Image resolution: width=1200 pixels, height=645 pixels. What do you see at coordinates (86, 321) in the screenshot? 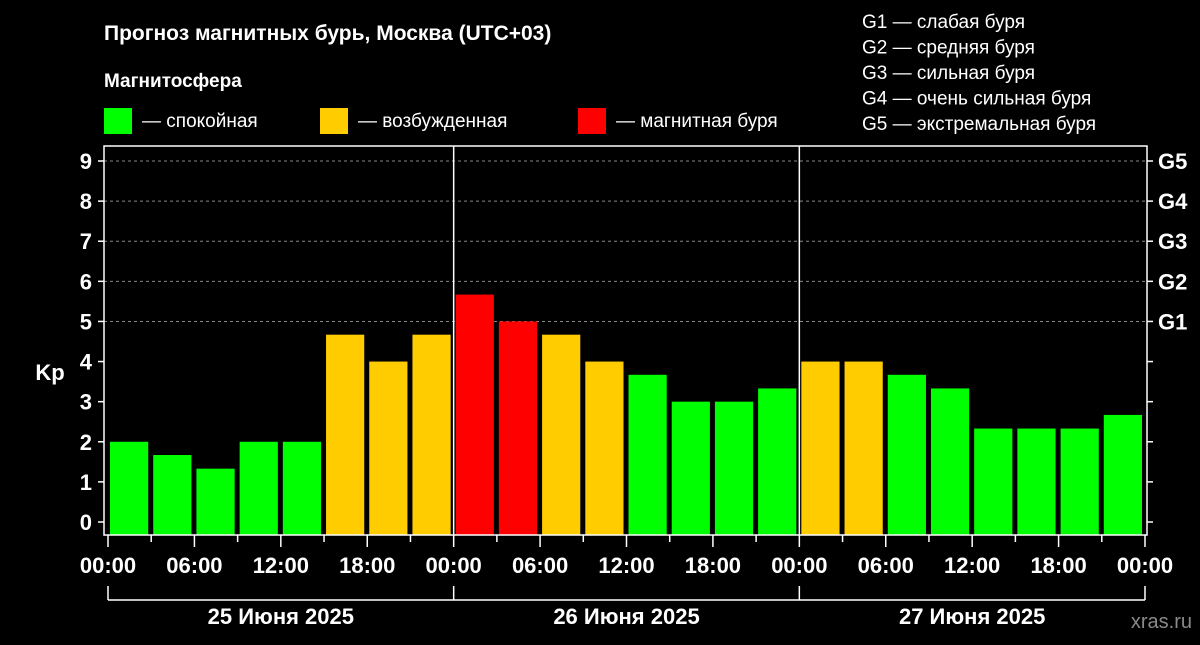
I see `y-tick-label: 5` at bounding box center [86, 321].